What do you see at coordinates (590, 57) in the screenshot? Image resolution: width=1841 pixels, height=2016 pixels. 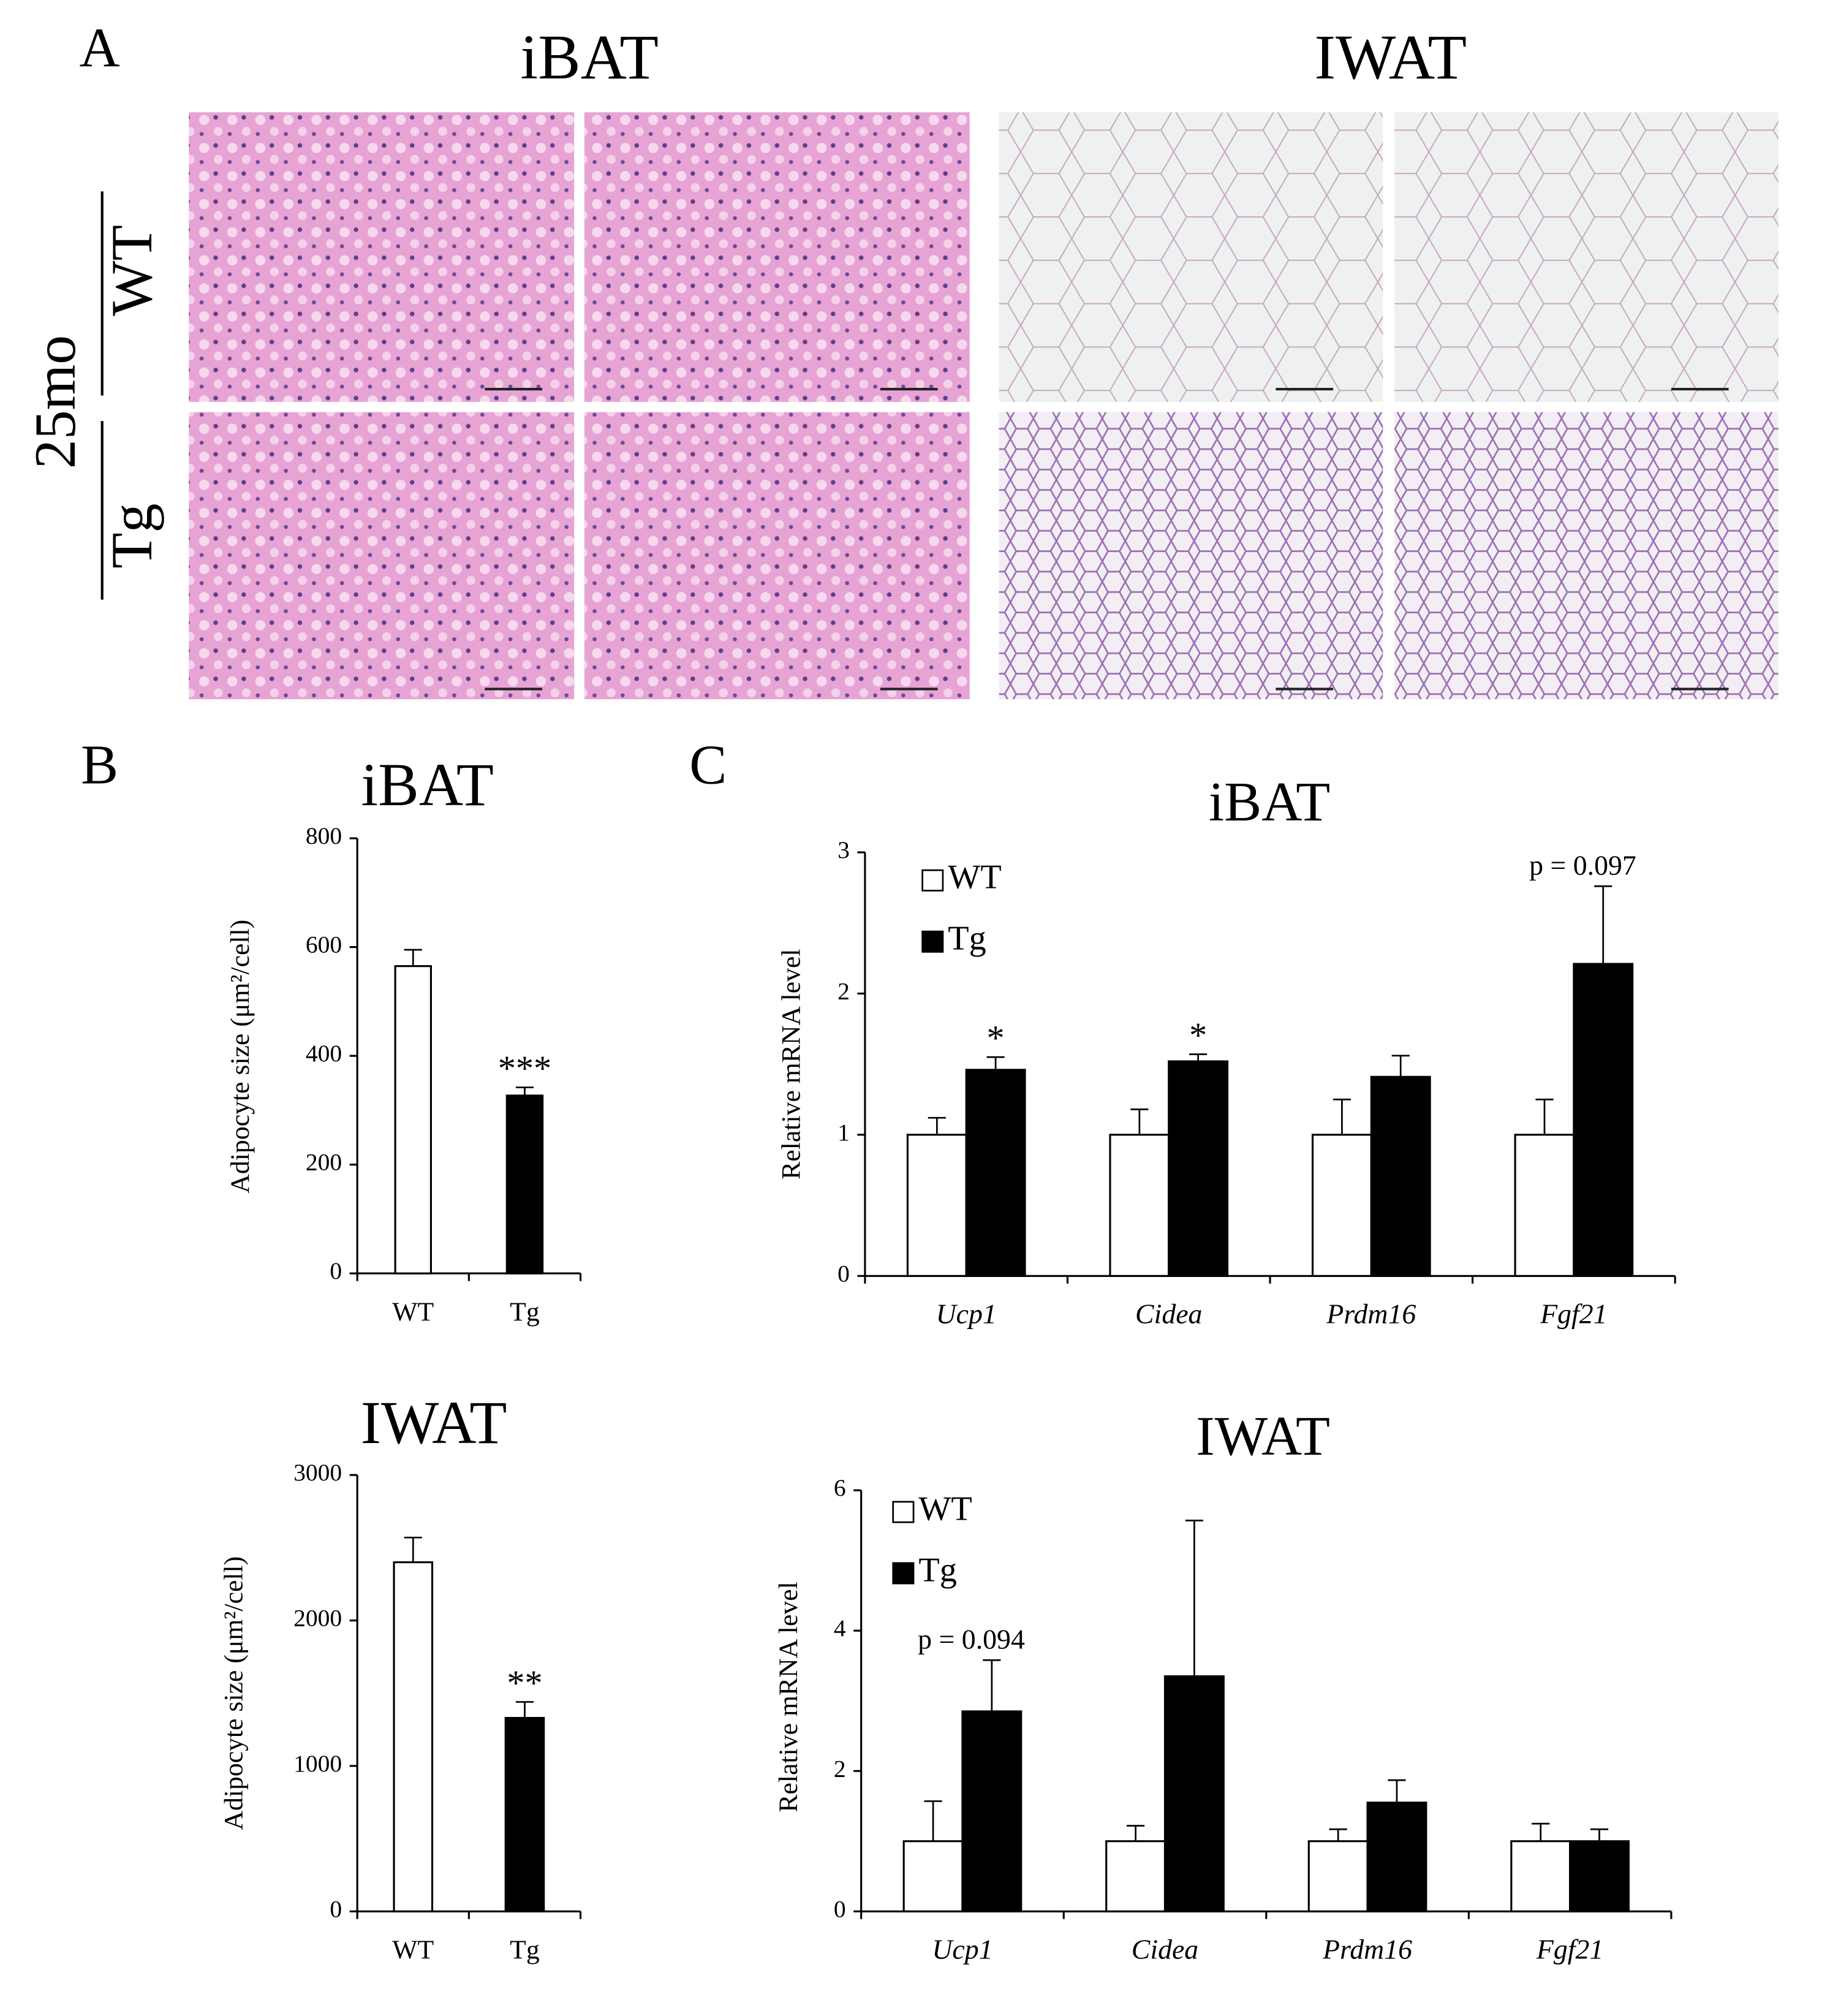 I see `column-title: iBAT` at bounding box center [590, 57].